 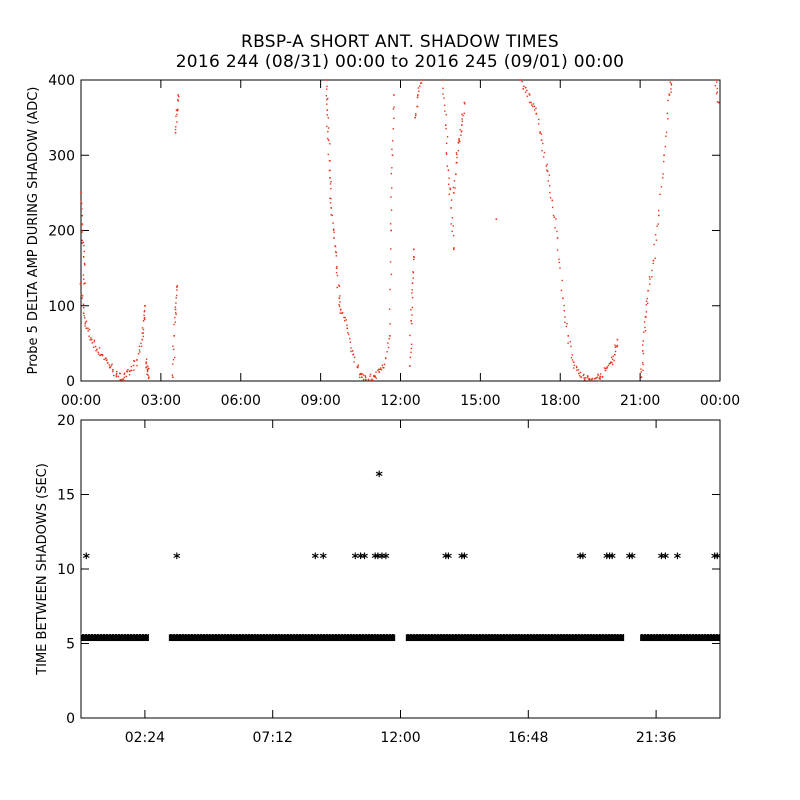 What do you see at coordinates (720, 401) in the screenshot?
I see `x-tick-label: 00:00` at bounding box center [720, 401].